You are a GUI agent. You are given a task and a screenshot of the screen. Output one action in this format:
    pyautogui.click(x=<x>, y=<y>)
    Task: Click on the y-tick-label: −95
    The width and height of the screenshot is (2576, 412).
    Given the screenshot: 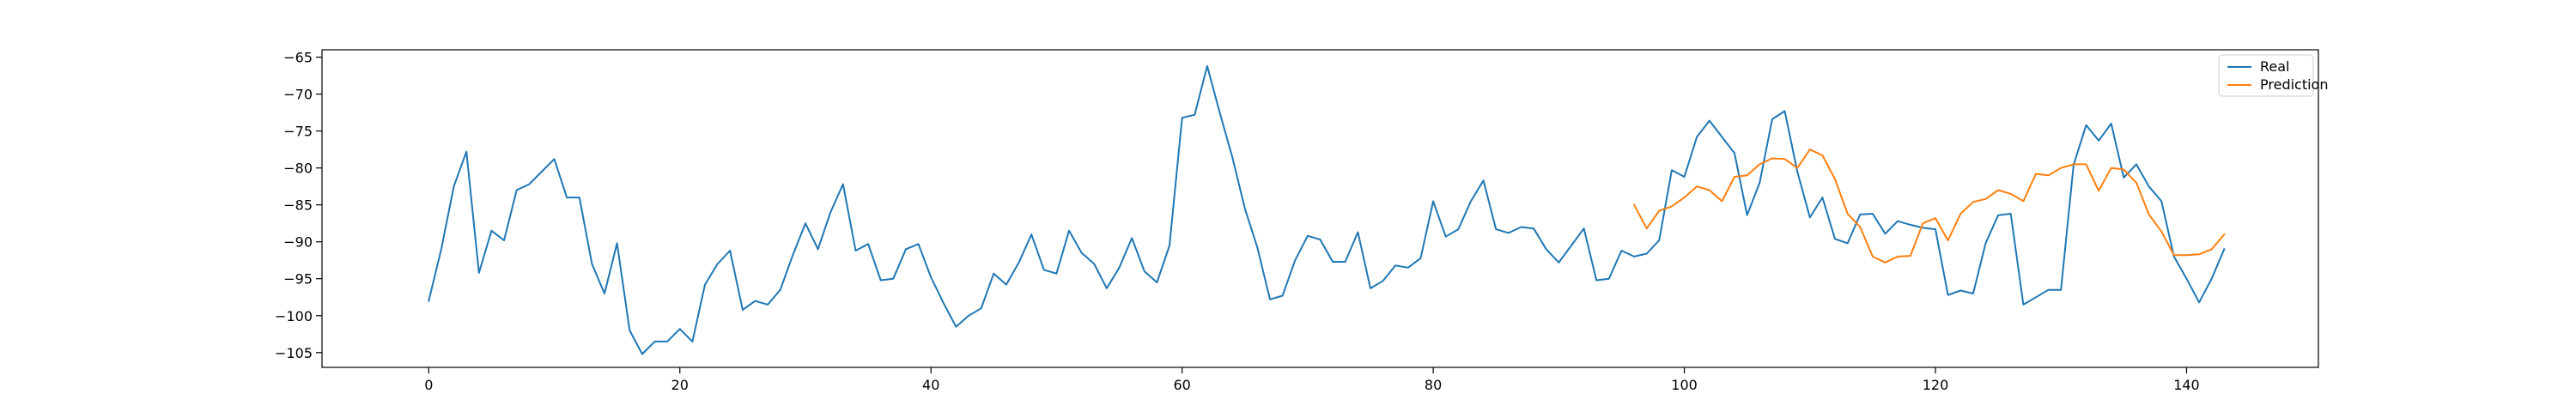 What is the action you would take?
    pyautogui.click(x=298, y=279)
    